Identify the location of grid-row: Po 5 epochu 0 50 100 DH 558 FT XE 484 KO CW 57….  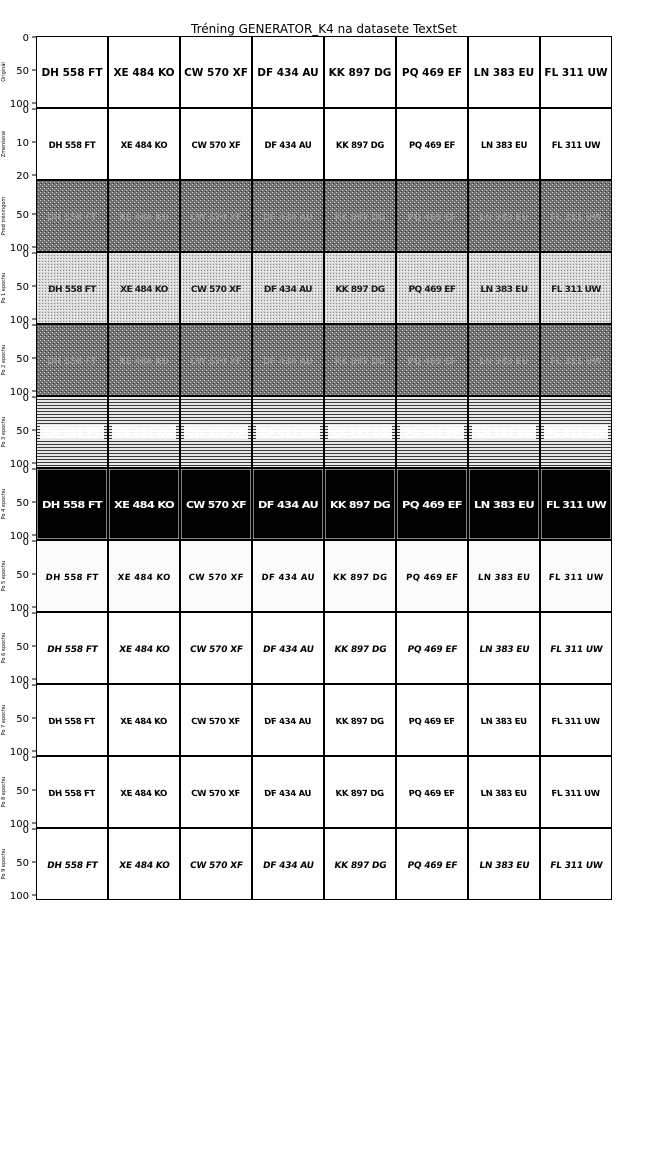
(306, 575).